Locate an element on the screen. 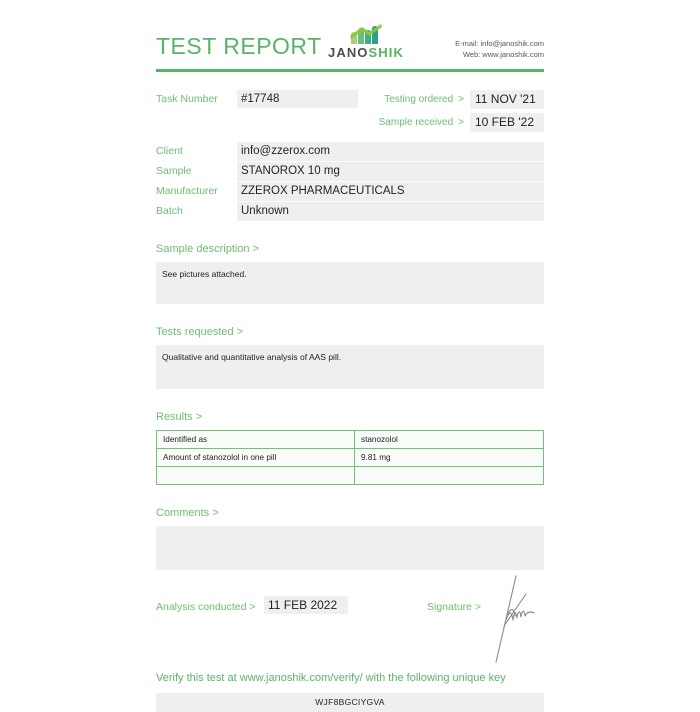  logo-word-dark: JANO is located at coordinates (348, 52).